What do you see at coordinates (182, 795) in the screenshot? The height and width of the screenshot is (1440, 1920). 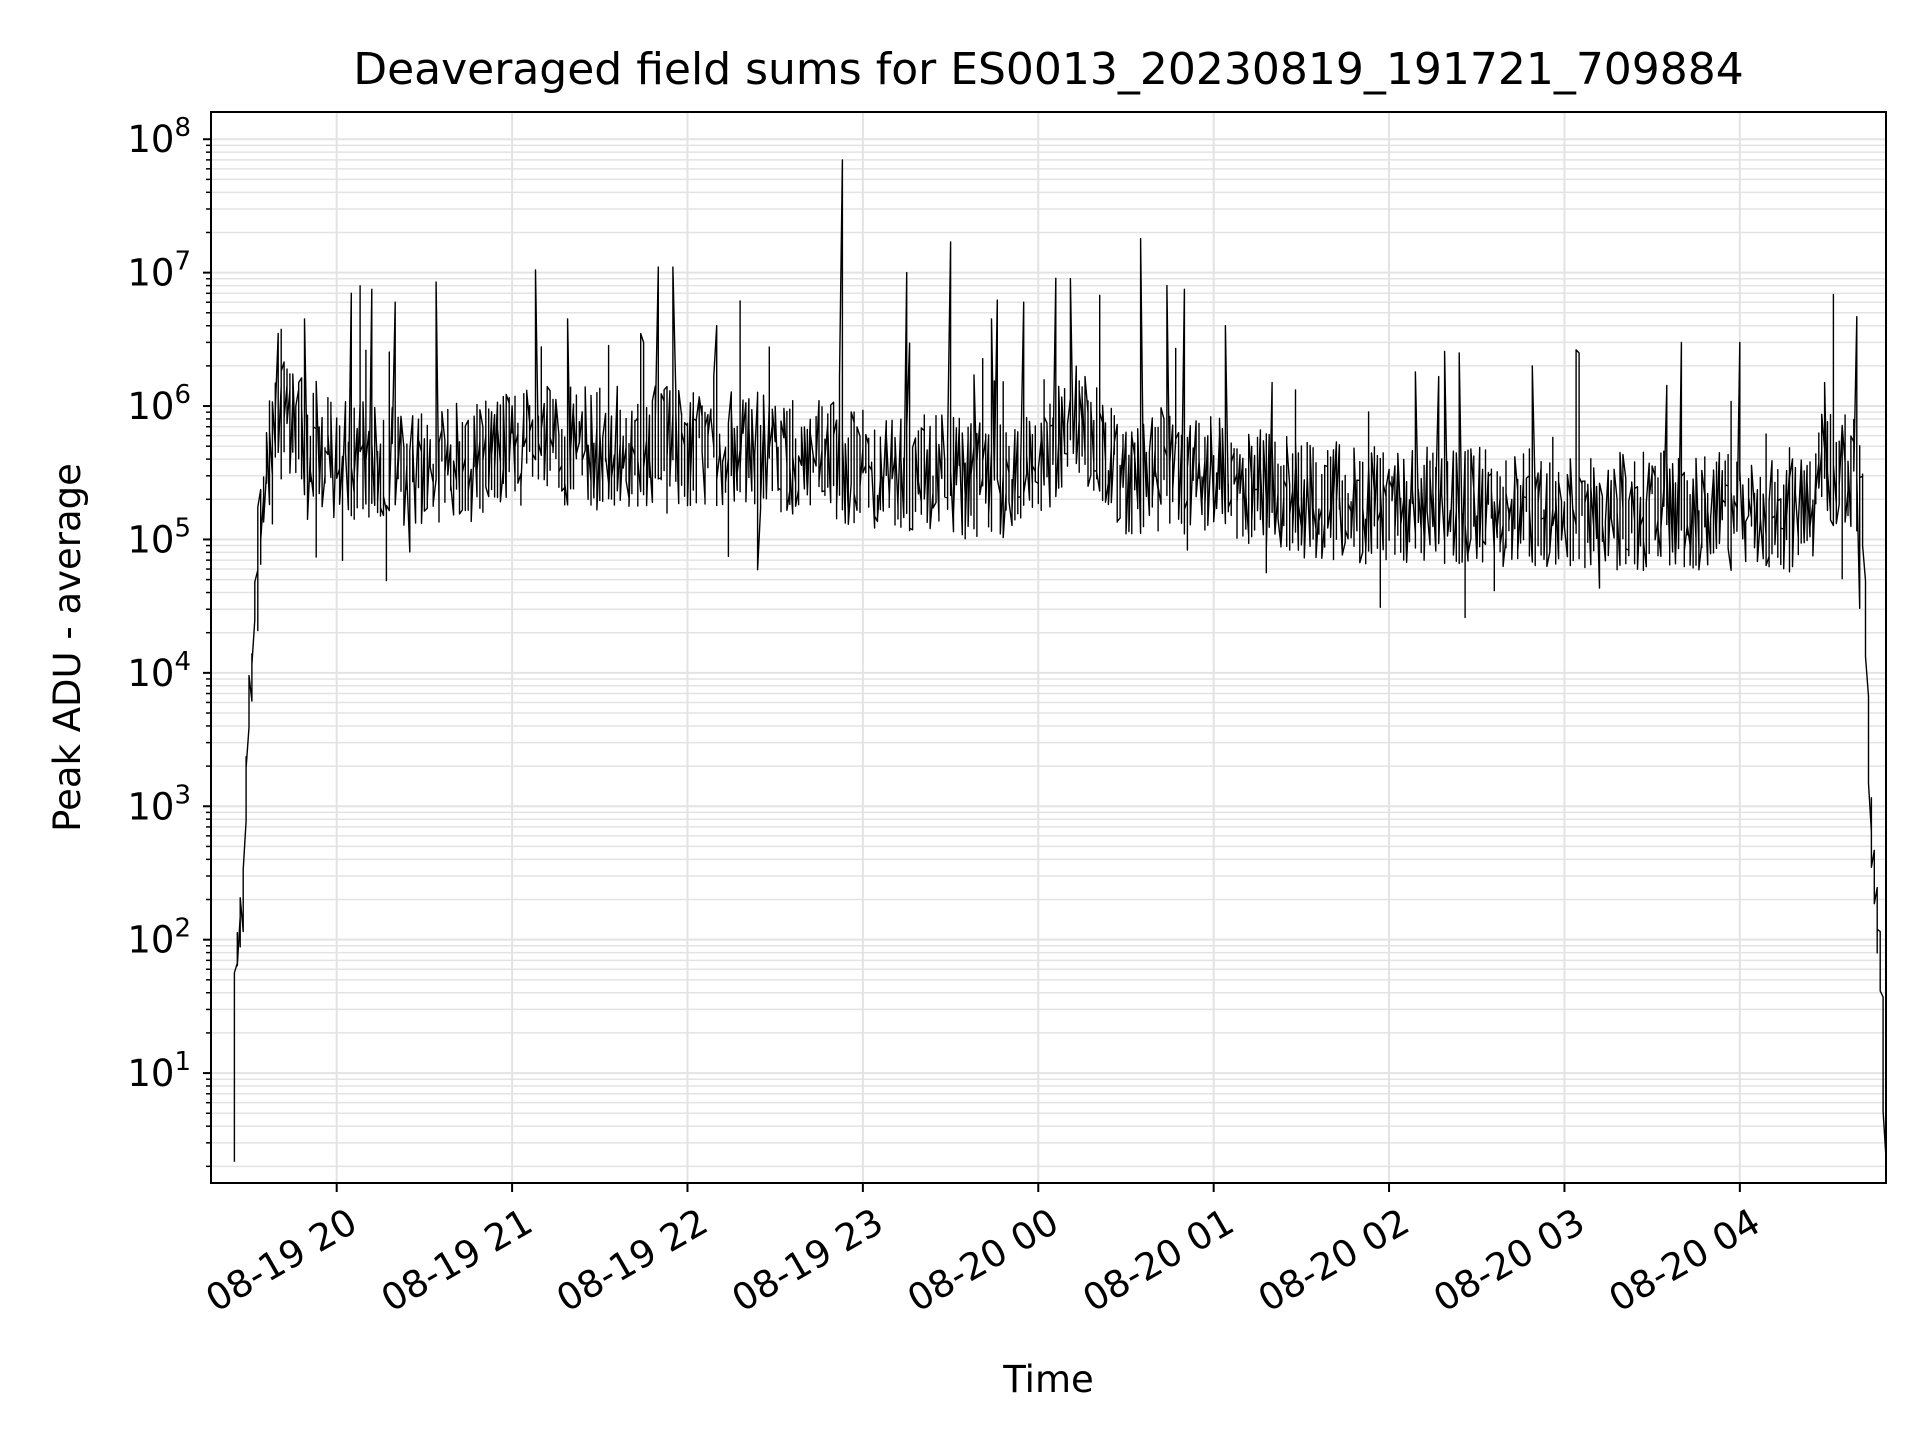 I see `y-tick-exponent: 3` at bounding box center [182, 795].